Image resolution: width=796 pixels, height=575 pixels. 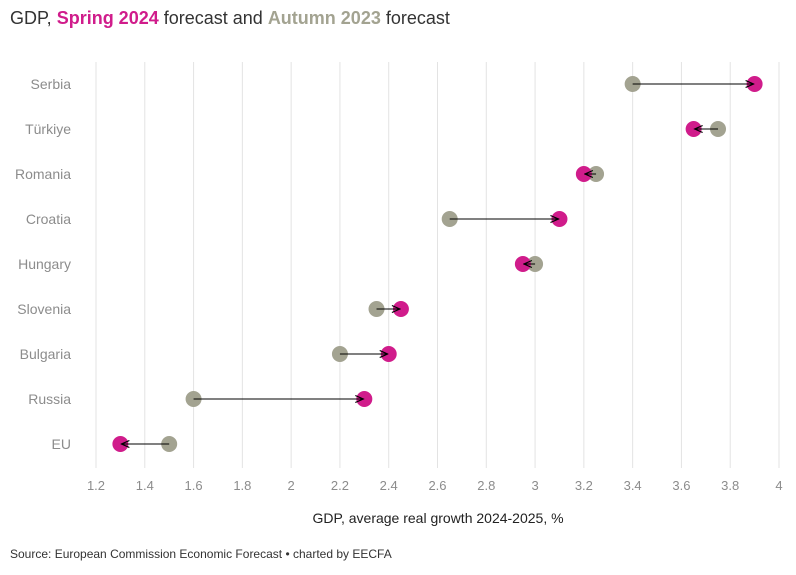 What do you see at coordinates (778, 485) in the screenshot?
I see `x-tick-label: 4` at bounding box center [778, 485].